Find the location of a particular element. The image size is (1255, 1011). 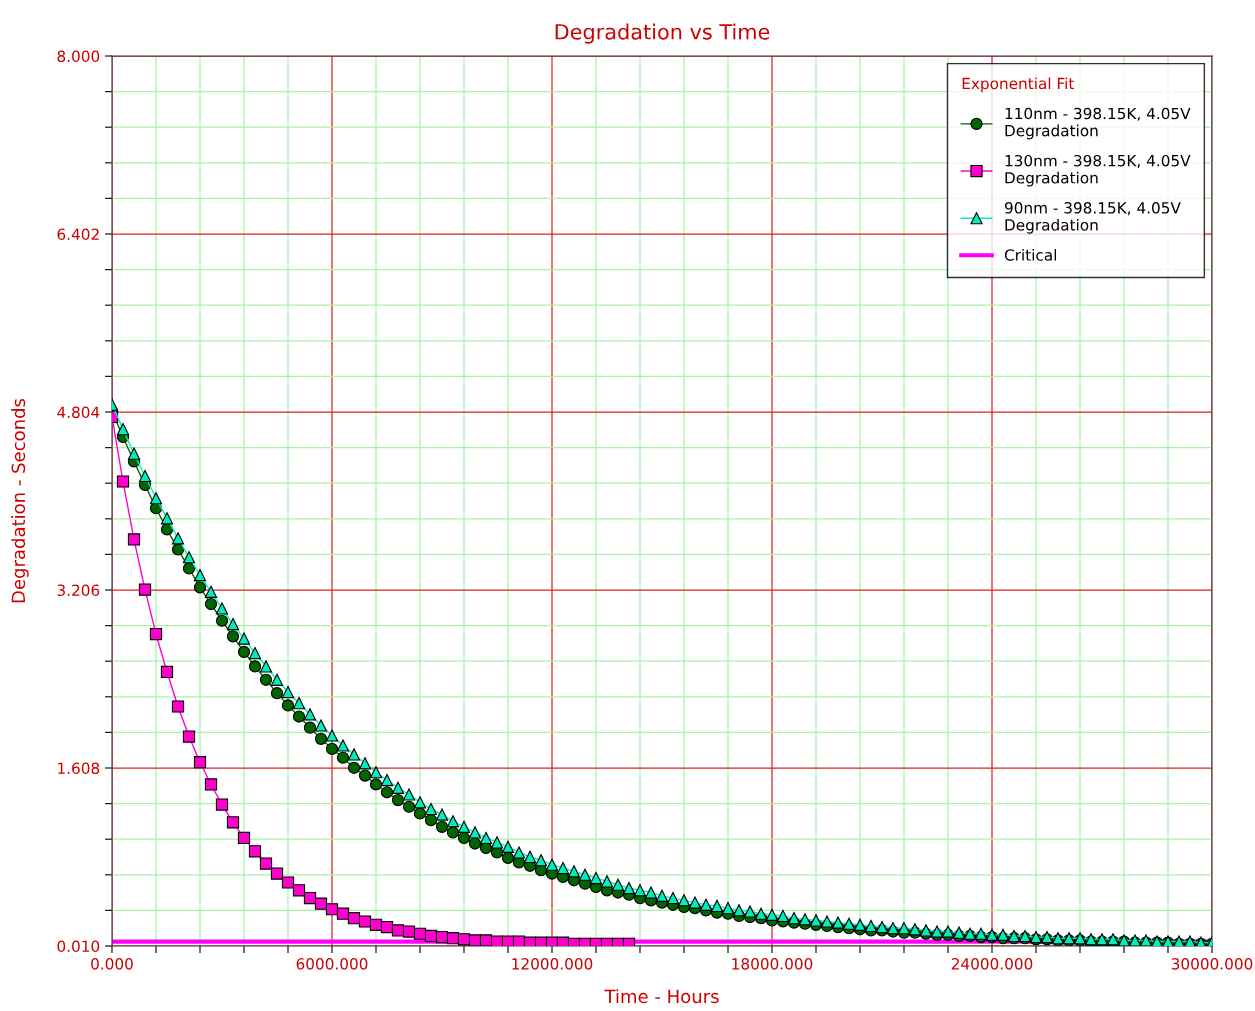

legend-label: 110nm - 398.15K, 4.05V Degradation is located at coordinates (1098, 123).